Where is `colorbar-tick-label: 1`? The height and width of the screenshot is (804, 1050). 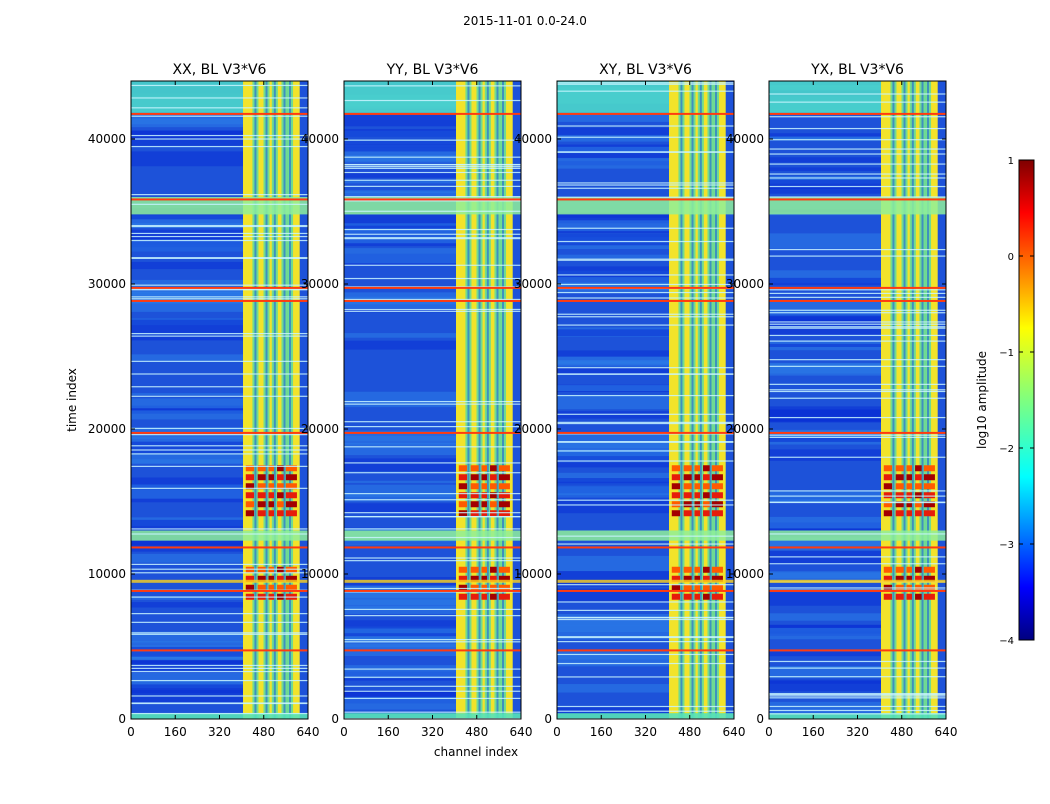 colorbar-tick-label: 1 is located at coordinates (1011, 161).